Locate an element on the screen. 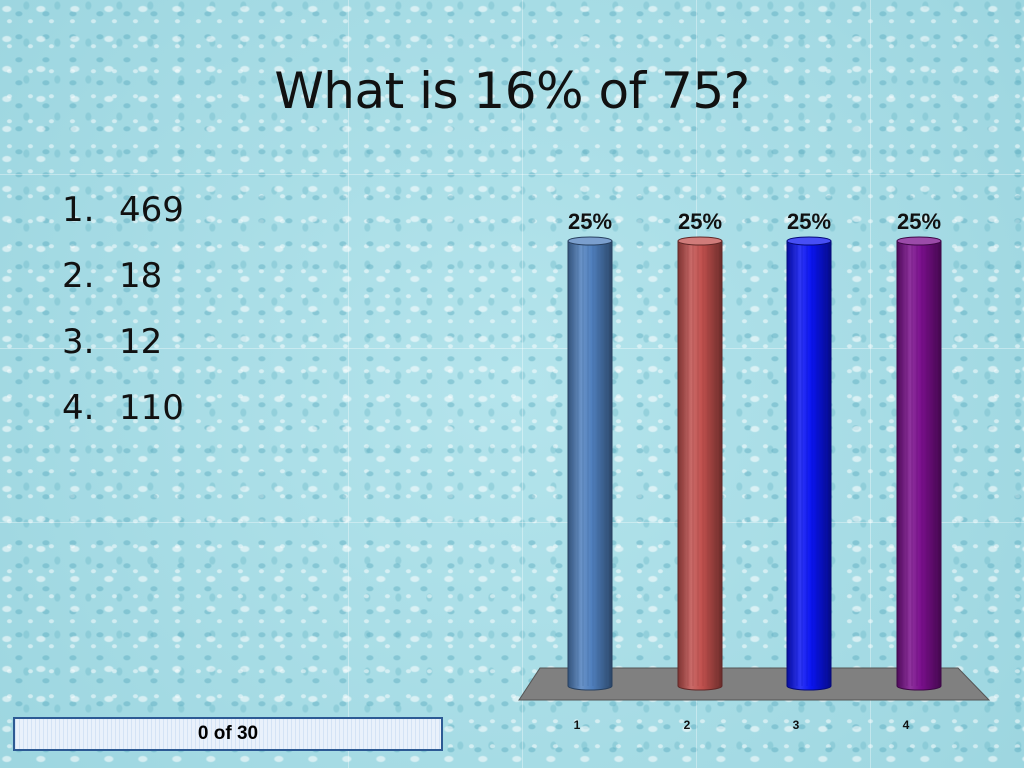 Image resolution: width=1024 pixels, height=768 pixels. answer-list: 1. 469 2. 18 3. 12 4. 110 is located at coordinates (123, 322).